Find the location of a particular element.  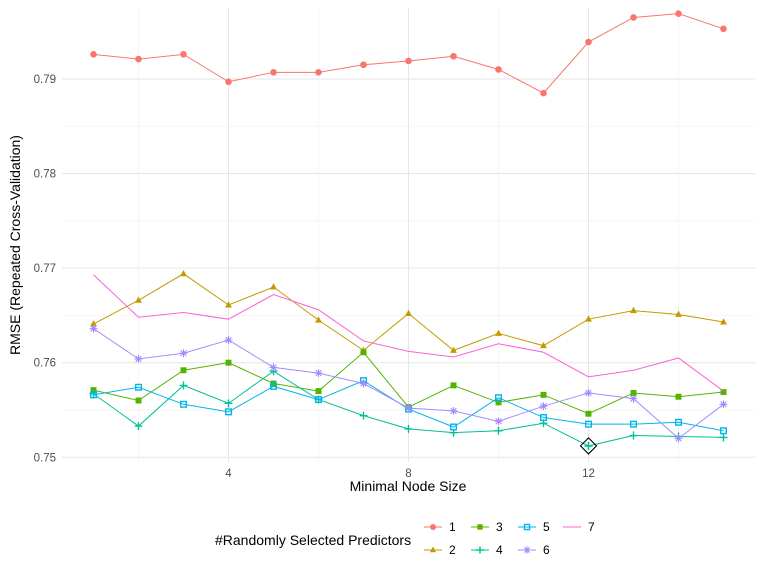

legend: #Randomly Selected Predictors 1 2 3 4 5 6 7 is located at coordinates (405, 538).